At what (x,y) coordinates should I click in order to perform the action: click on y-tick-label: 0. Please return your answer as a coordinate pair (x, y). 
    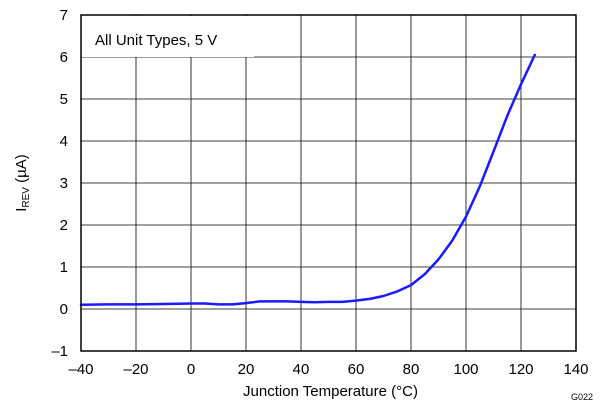
    Looking at the image, I should click on (64, 309).